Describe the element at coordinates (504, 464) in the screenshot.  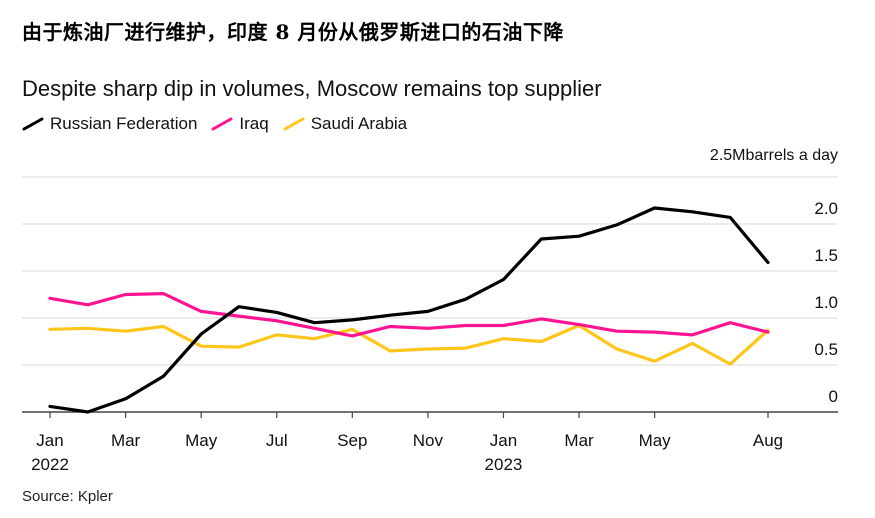
I see `x-year-label: 2023` at that location.